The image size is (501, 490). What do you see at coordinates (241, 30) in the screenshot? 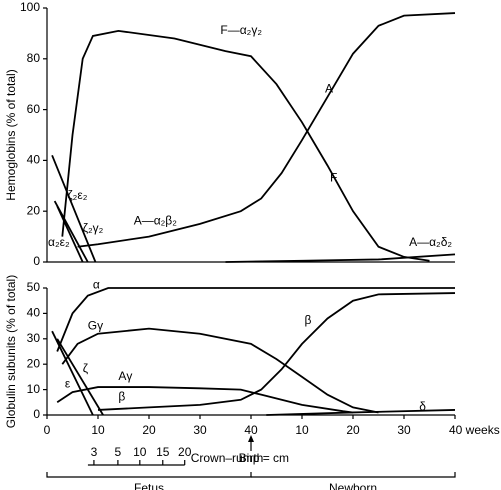
I see `curve-label: F—α₂γ₂` at bounding box center [241, 30].